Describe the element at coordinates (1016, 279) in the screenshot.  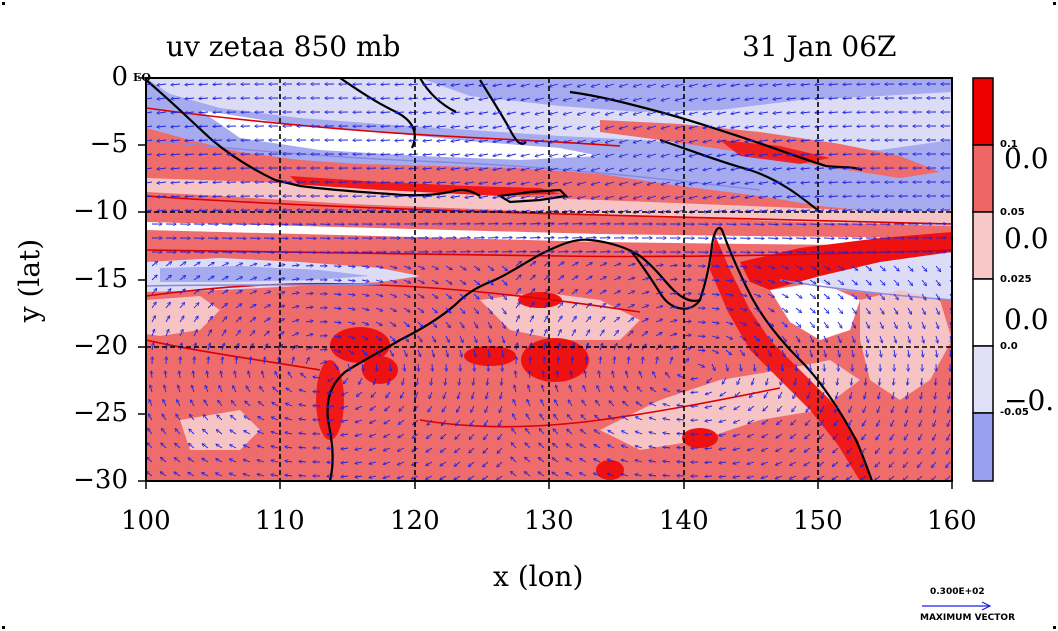
I see `colorbar-label-0.025: 0.025` at that location.